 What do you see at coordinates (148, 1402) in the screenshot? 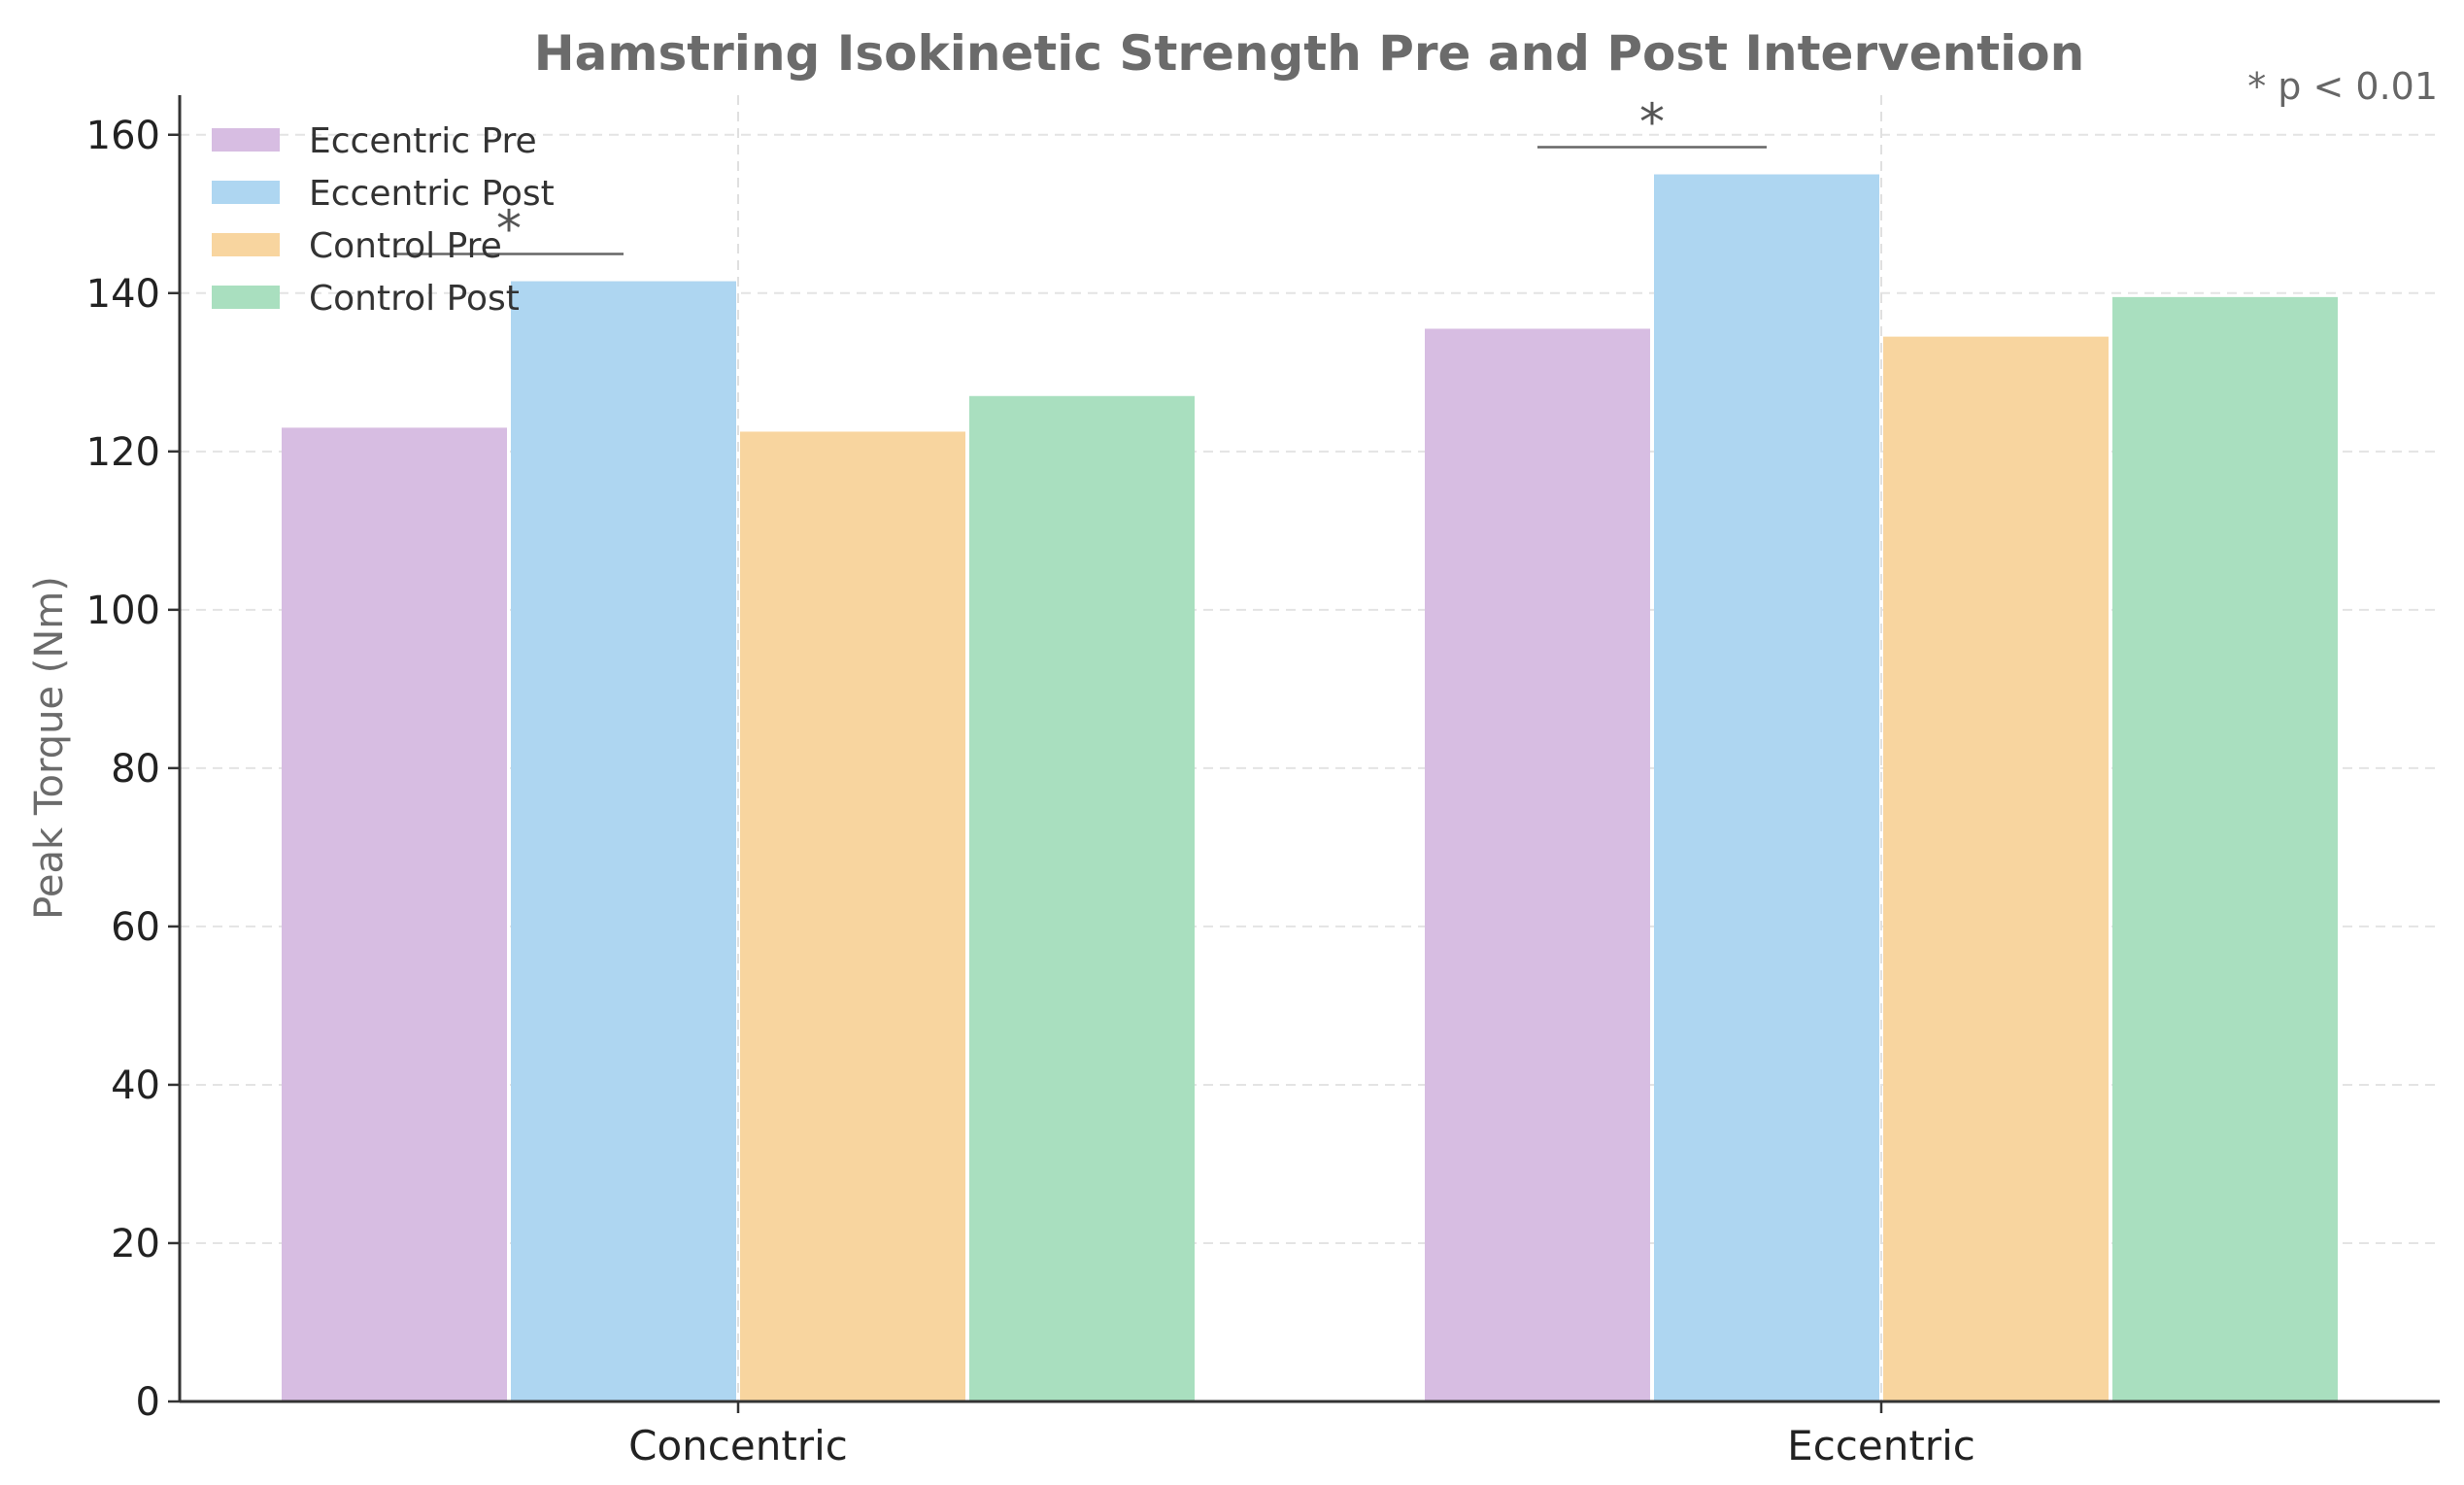
I see `y-tick-label: 0` at bounding box center [148, 1402].